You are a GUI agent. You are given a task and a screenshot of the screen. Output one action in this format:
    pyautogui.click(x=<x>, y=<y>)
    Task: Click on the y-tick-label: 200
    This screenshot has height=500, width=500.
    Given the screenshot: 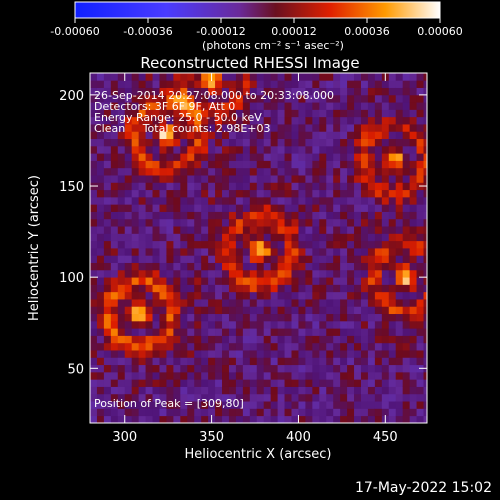 What is the action you would take?
    pyautogui.click(x=71, y=96)
    